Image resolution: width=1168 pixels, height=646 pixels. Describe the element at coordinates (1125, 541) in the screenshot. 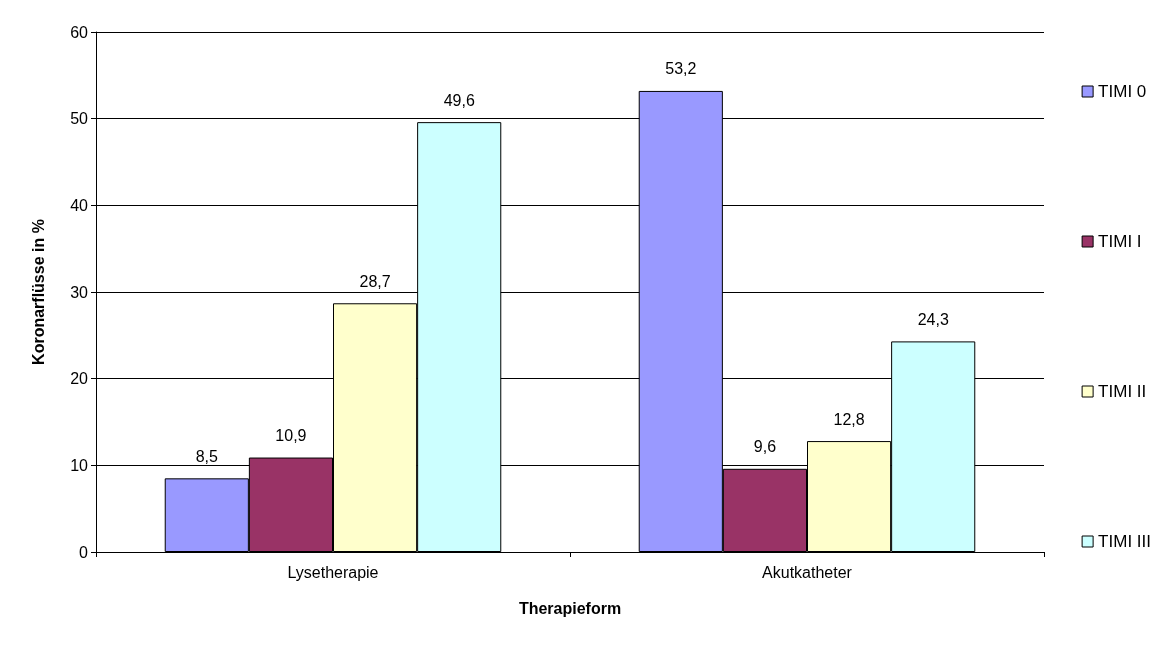

I see `legend-label: TIMI III` at that location.